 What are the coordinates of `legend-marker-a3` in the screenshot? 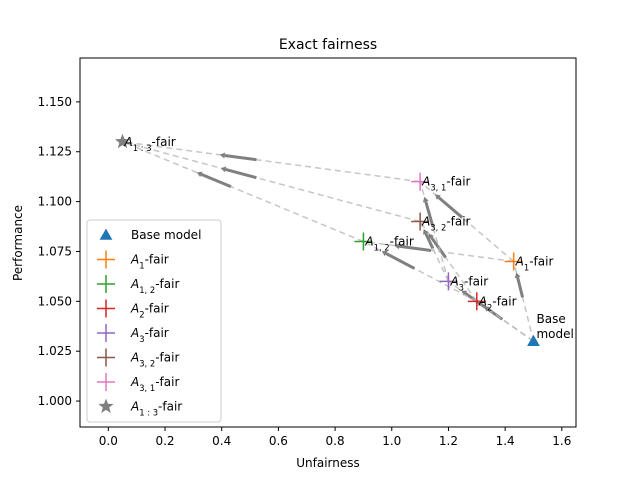 It's located at (106, 333).